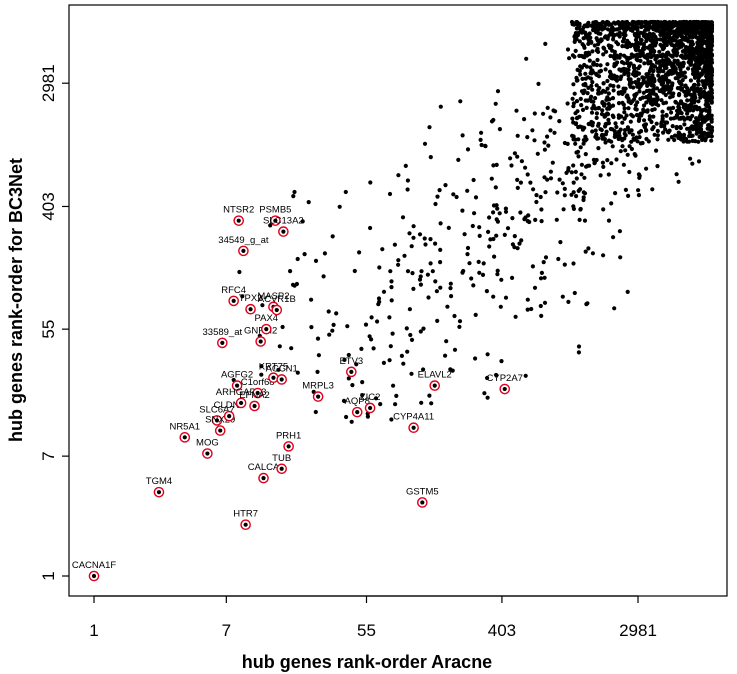 The height and width of the screenshot is (674, 737). I want to click on gene-label: ELAVL2, so click(435, 375).